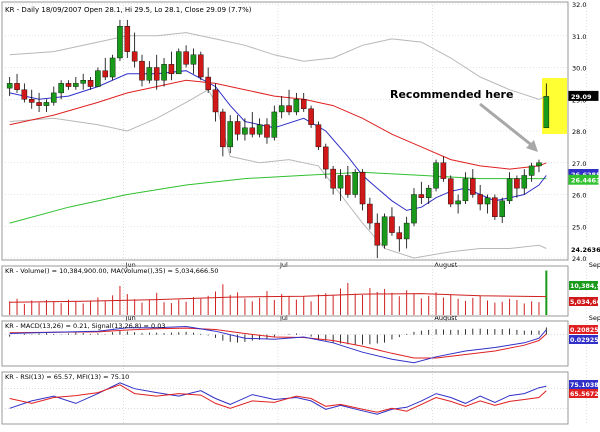  I want to click on volume-frame, so click(285, 291).